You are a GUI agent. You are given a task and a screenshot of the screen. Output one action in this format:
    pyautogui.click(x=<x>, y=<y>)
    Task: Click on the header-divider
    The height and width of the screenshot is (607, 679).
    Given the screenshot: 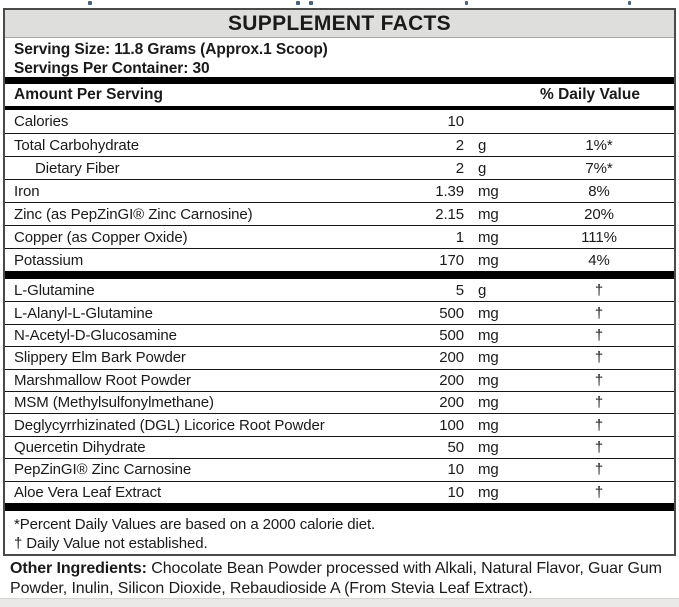 What is the action you would take?
    pyautogui.click(x=339, y=108)
    